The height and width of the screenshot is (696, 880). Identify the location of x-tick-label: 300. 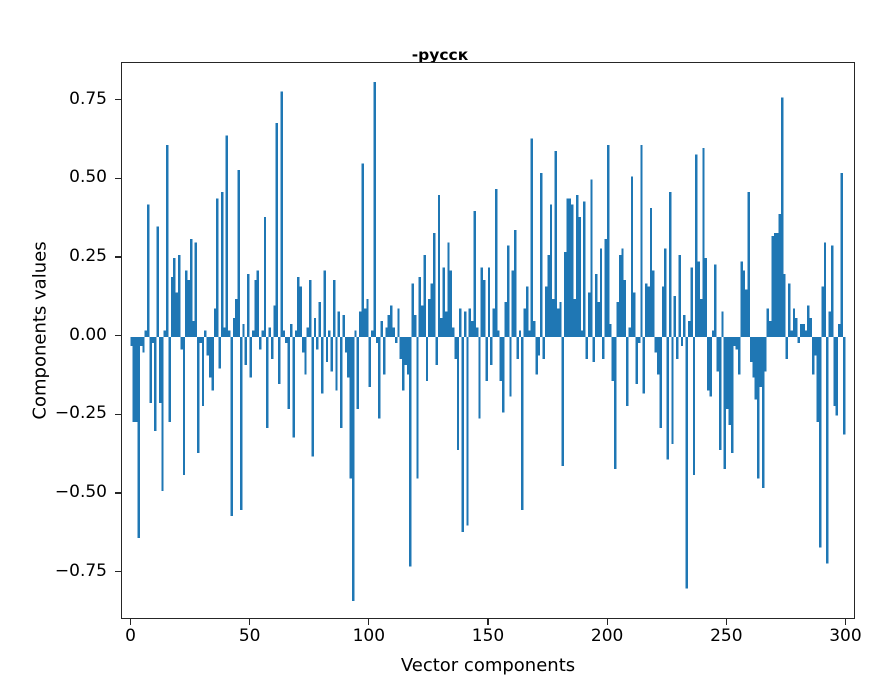
(845, 636).